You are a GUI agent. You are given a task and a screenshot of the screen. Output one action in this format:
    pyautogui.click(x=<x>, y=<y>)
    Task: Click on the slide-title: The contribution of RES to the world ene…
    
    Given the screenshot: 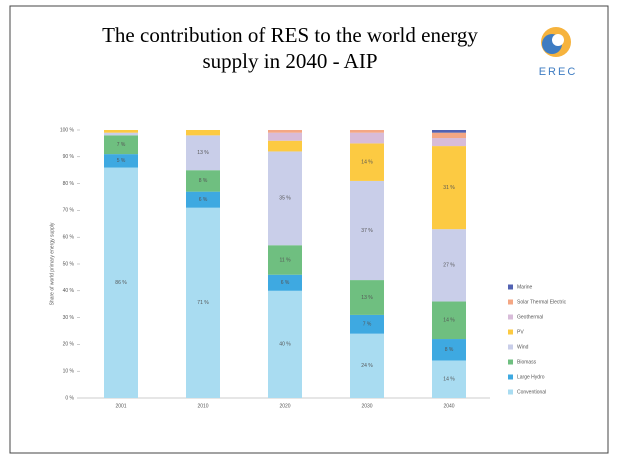 What is the action you would take?
    pyautogui.click(x=290, y=48)
    